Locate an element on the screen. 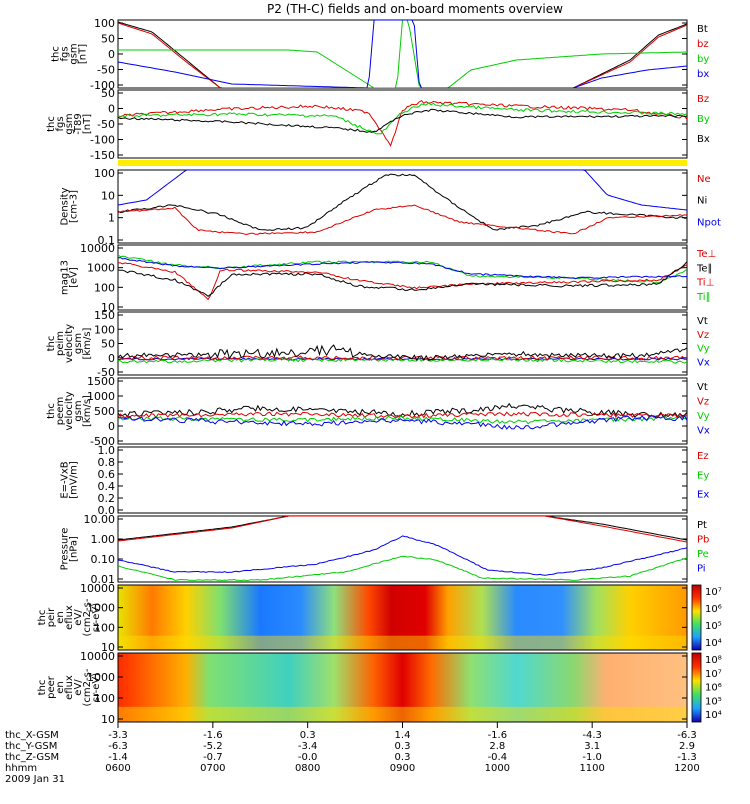  legend-Bx: Bx is located at coordinates (703, 139).